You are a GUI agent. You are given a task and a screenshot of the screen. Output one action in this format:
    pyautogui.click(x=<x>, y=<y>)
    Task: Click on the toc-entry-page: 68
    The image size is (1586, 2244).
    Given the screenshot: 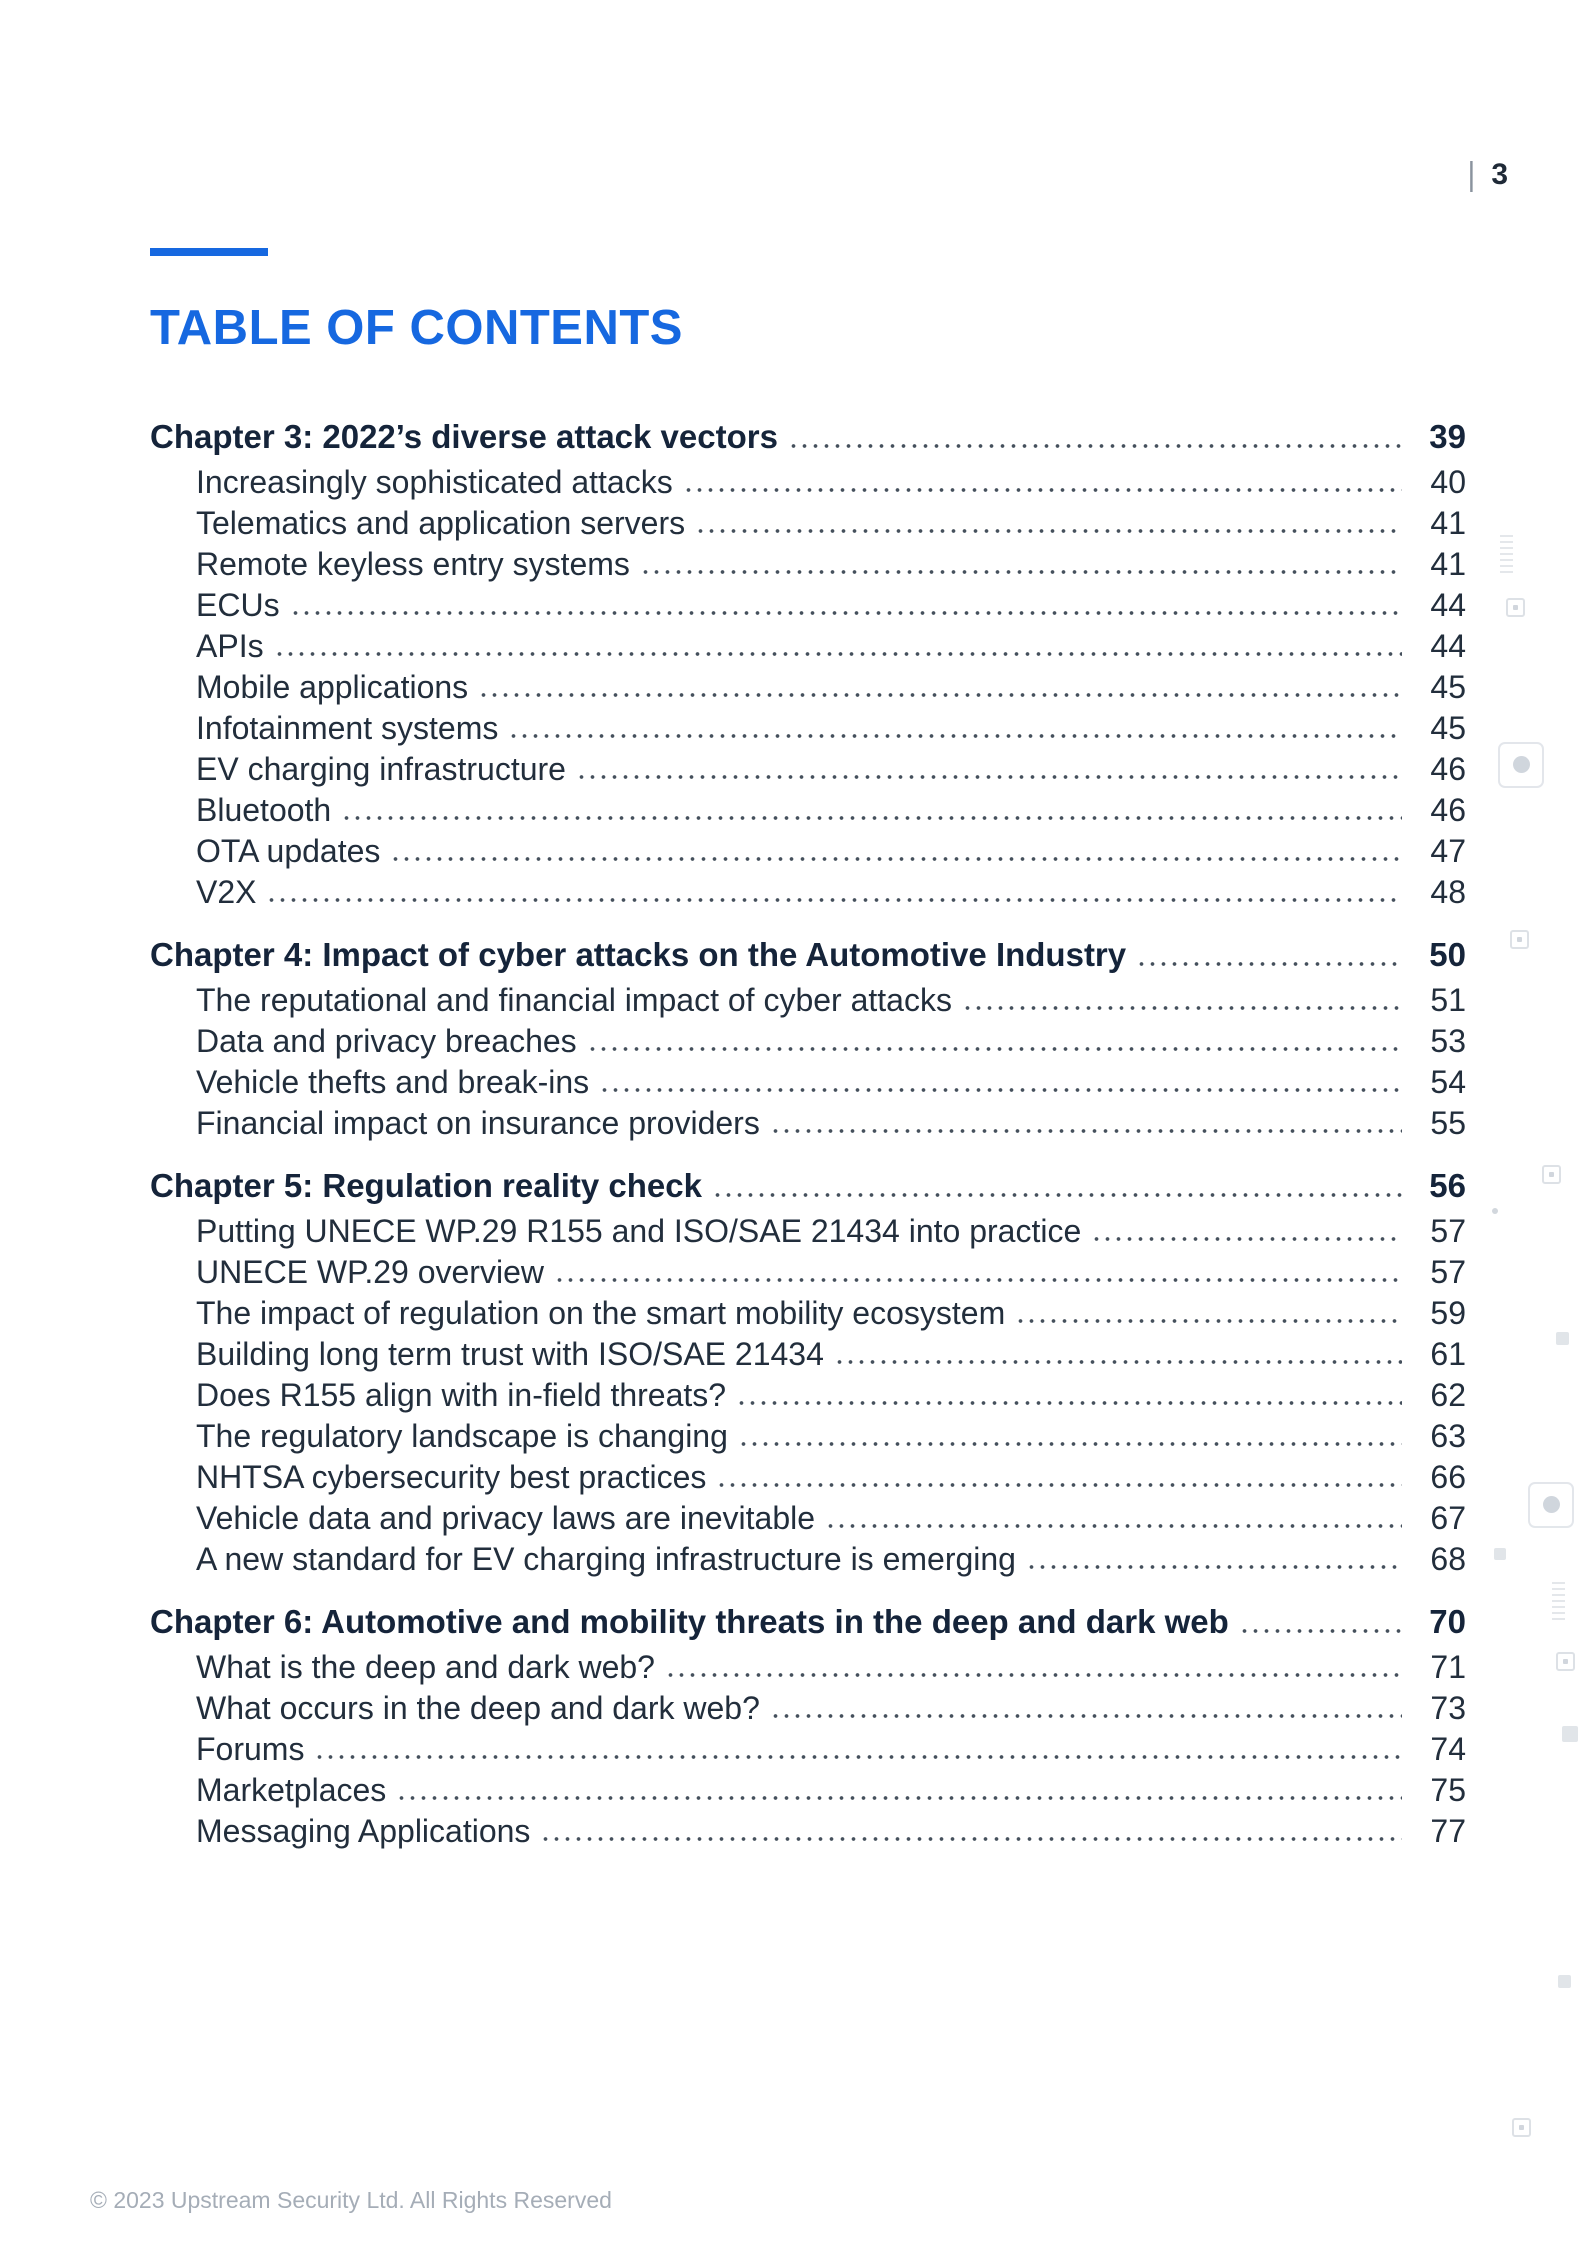 What is the action you would take?
    pyautogui.click(x=1448, y=1559)
    